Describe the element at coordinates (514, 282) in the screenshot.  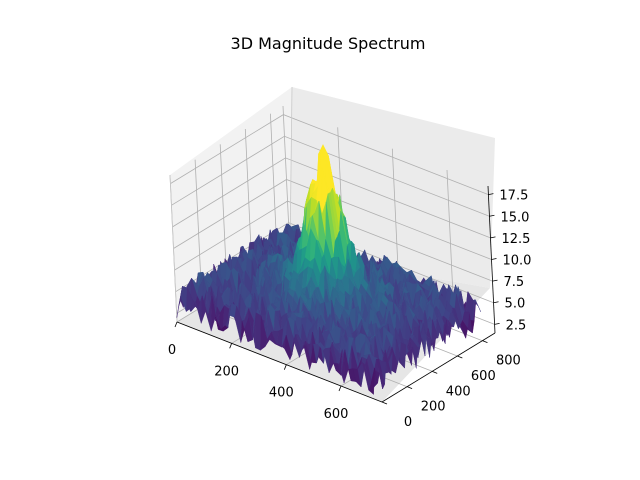
I see `z-tick-label: 7.5` at that location.